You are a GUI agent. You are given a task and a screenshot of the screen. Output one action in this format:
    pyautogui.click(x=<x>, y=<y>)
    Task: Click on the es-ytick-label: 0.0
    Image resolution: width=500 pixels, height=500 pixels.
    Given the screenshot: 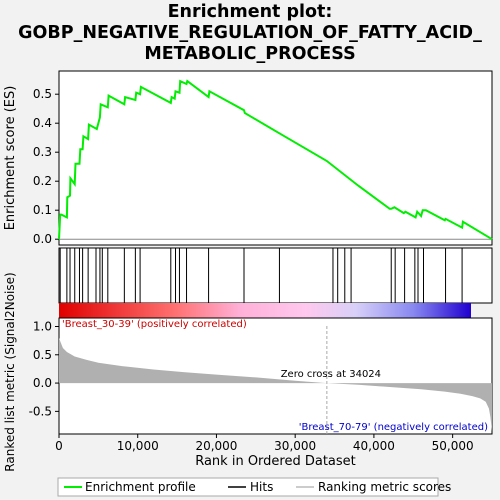 What is the action you would take?
    pyautogui.click(x=42, y=239)
    